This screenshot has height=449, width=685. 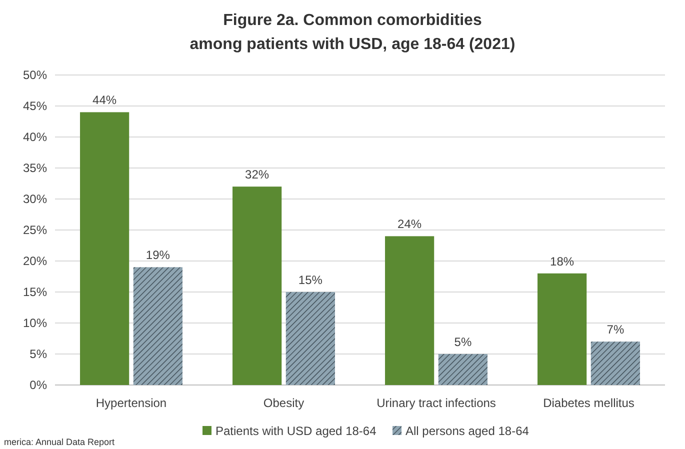 What do you see at coordinates (35, 261) in the screenshot?
I see `y-tick-label: 20%` at bounding box center [35, 261].